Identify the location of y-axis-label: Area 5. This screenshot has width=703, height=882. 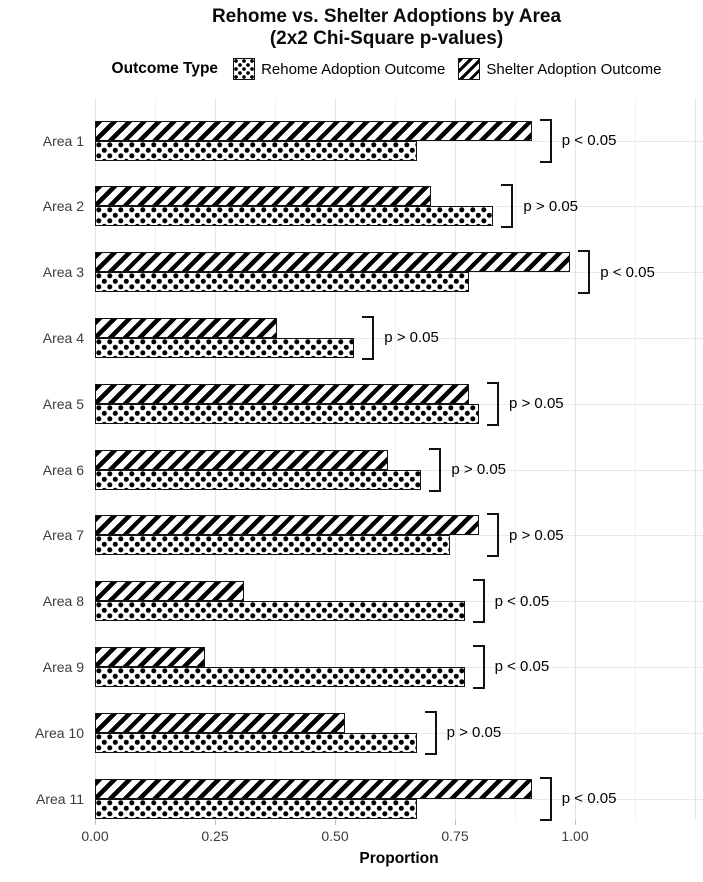
(63, 403).